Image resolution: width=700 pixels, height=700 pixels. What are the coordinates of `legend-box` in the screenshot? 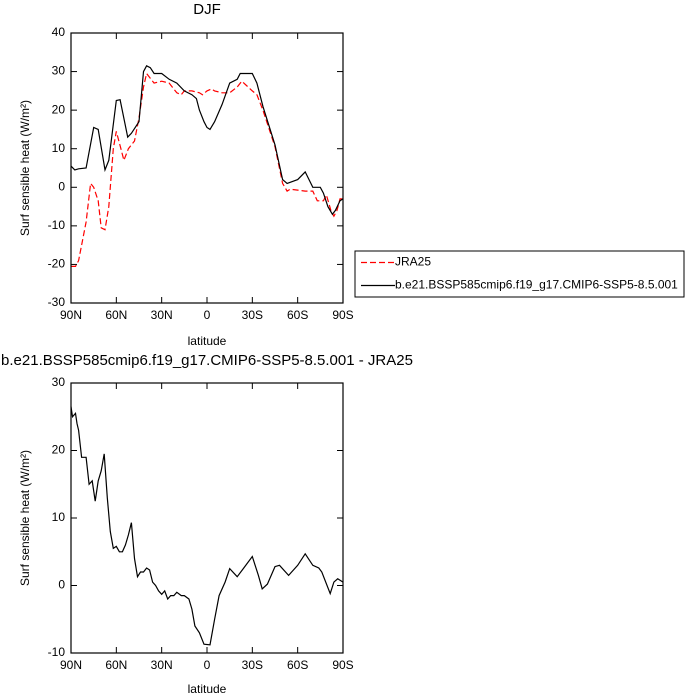 It's located at (519, 274).